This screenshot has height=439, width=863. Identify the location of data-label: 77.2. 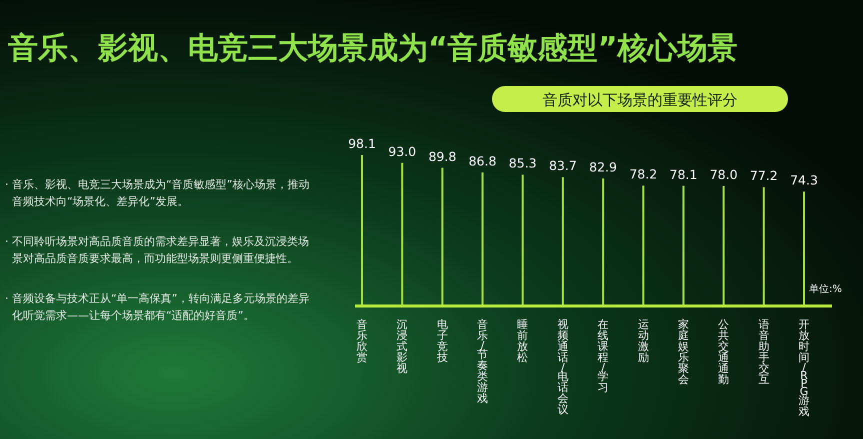
(764, 176).